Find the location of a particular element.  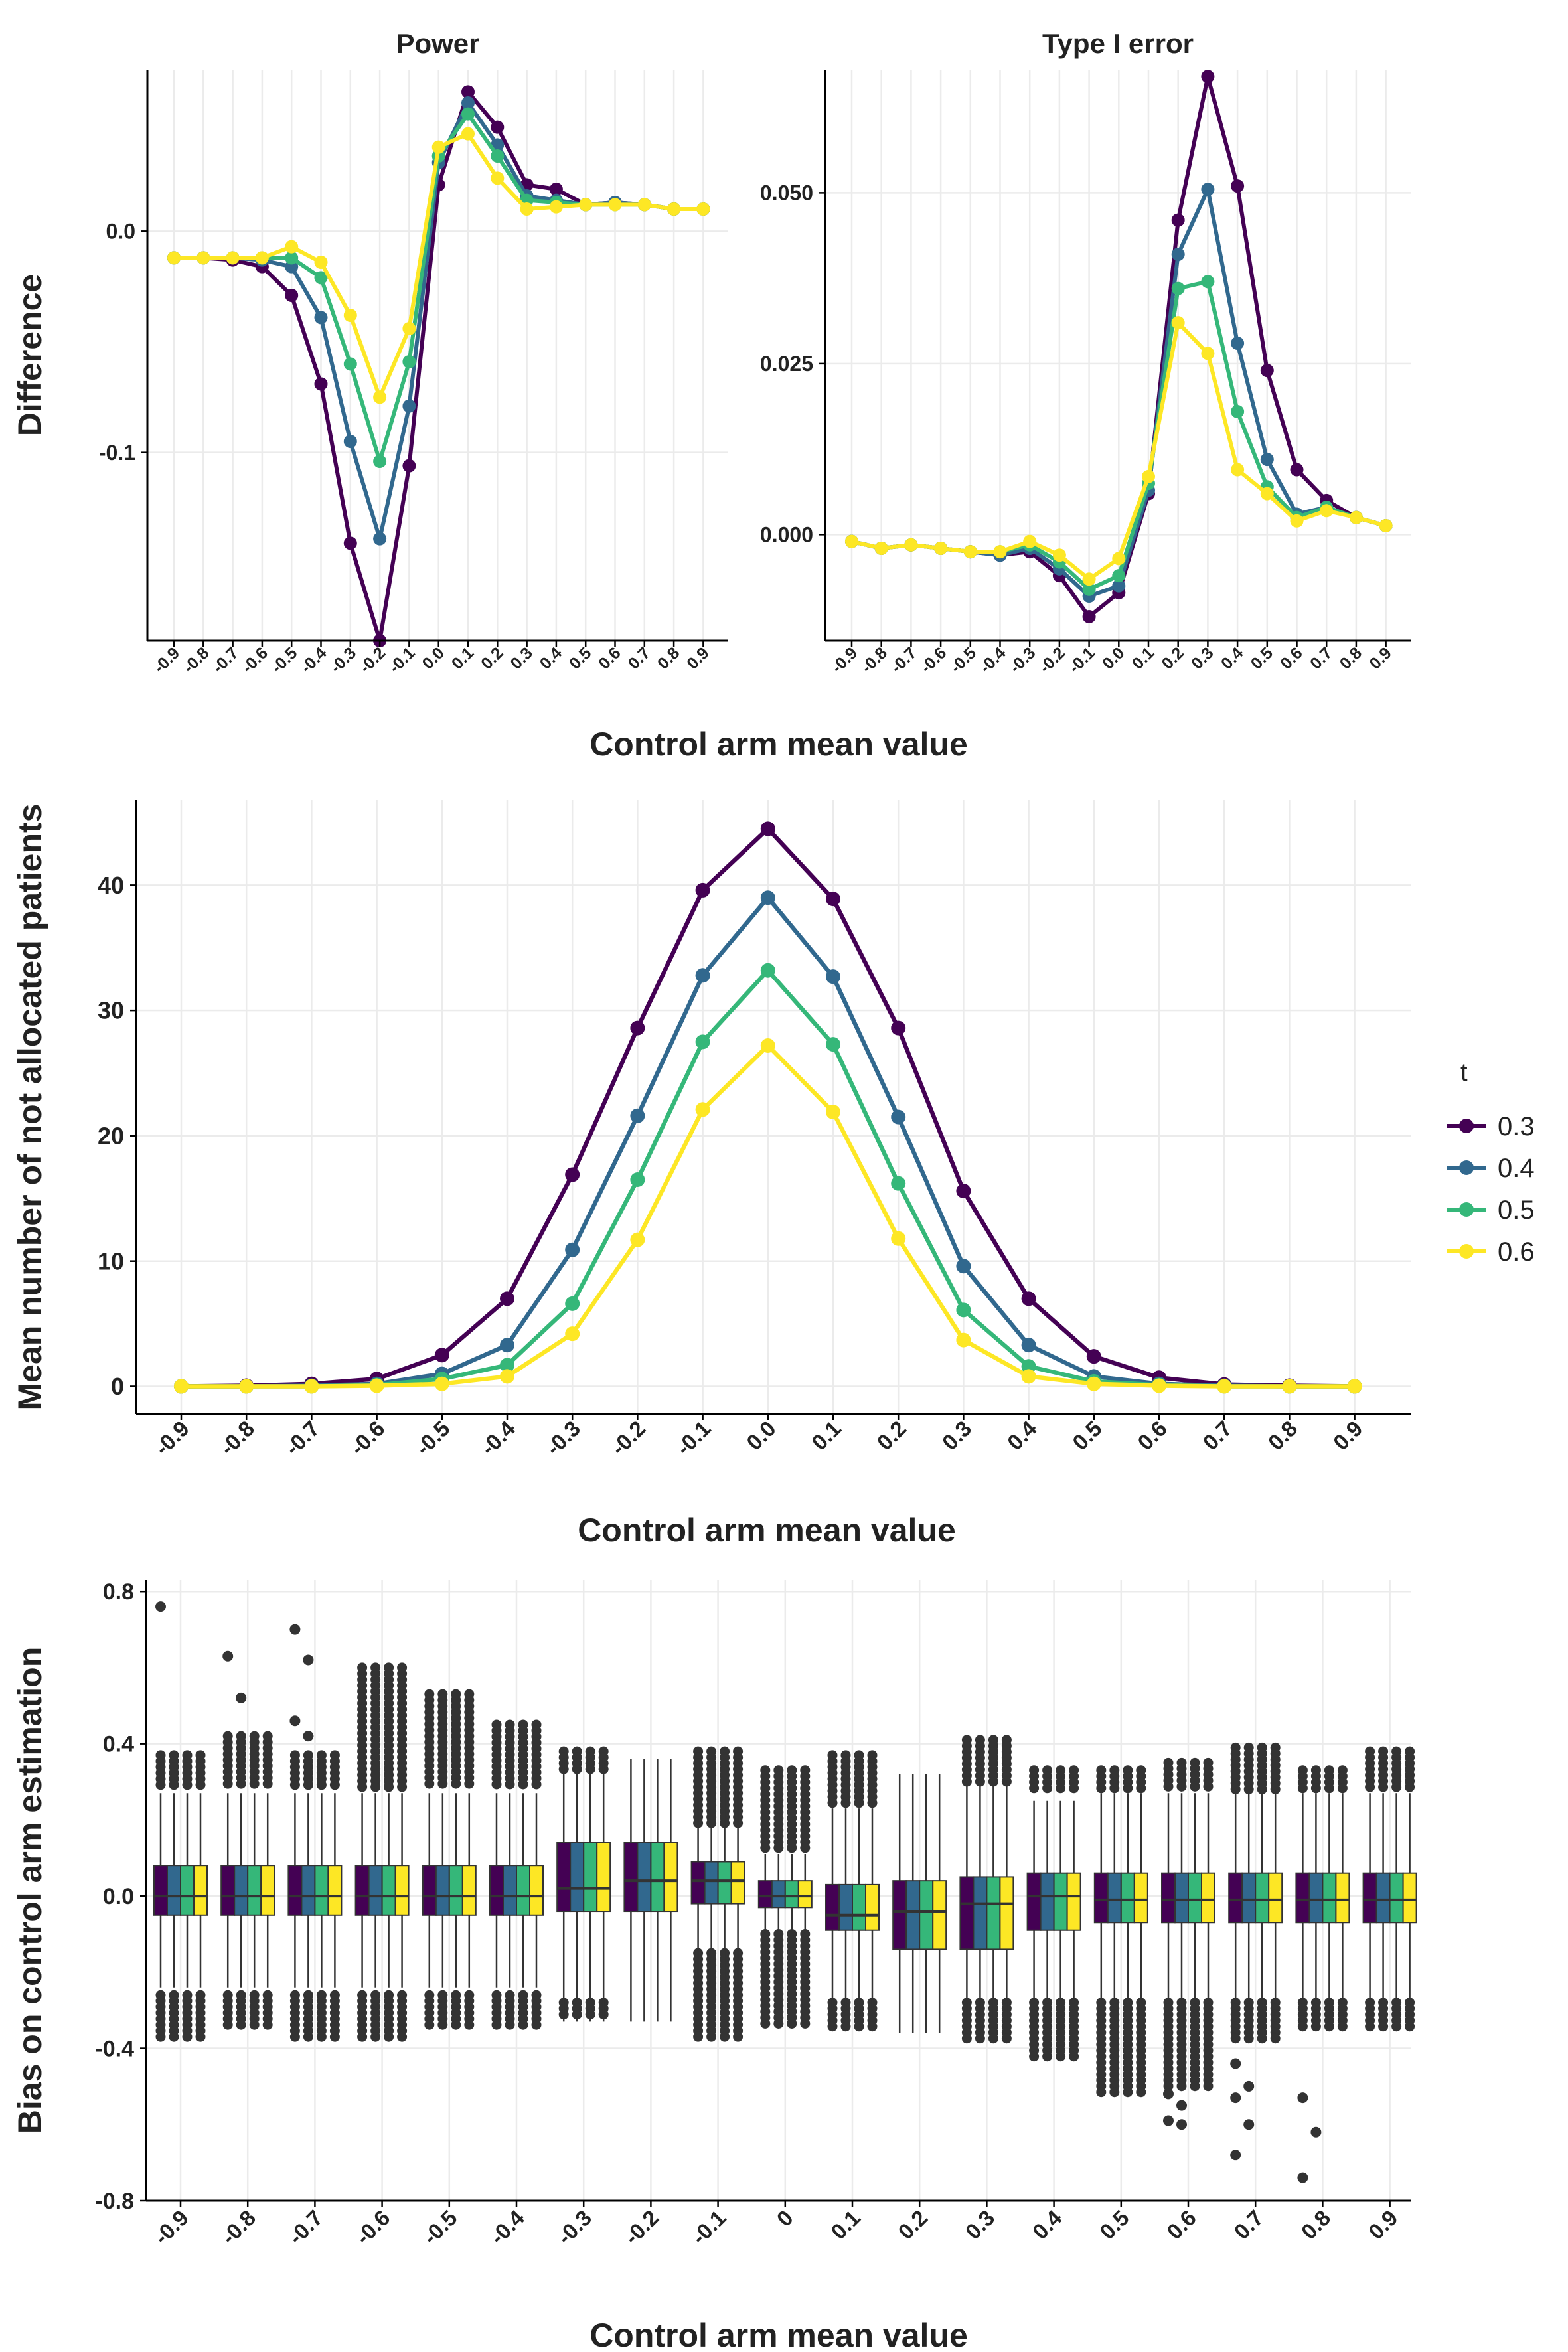

type1-xtick-label: 0.0 is located at coordinates (1113, 658).